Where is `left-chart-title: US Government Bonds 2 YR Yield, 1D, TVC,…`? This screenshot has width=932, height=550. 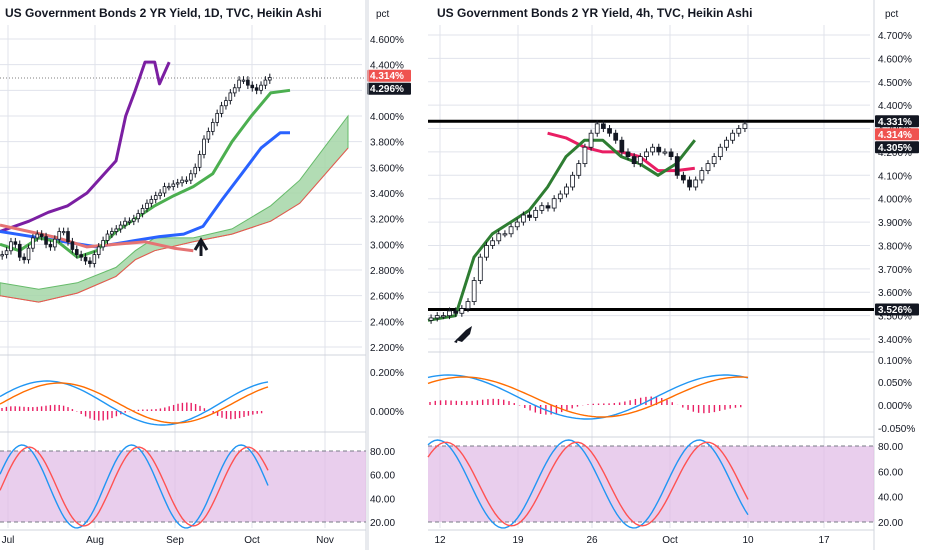 left-chart-title: US Government Bonds 2 YR Yield, 1D, TVC,… is located at coordinates (163, 13).